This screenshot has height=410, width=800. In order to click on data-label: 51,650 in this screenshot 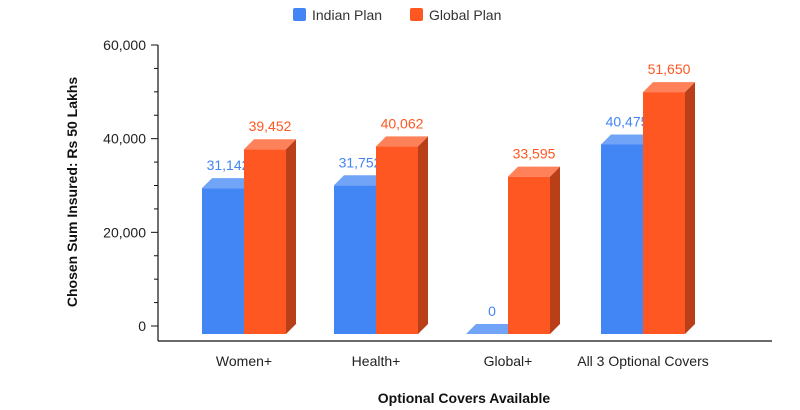, I will do `click(669, 69)`.